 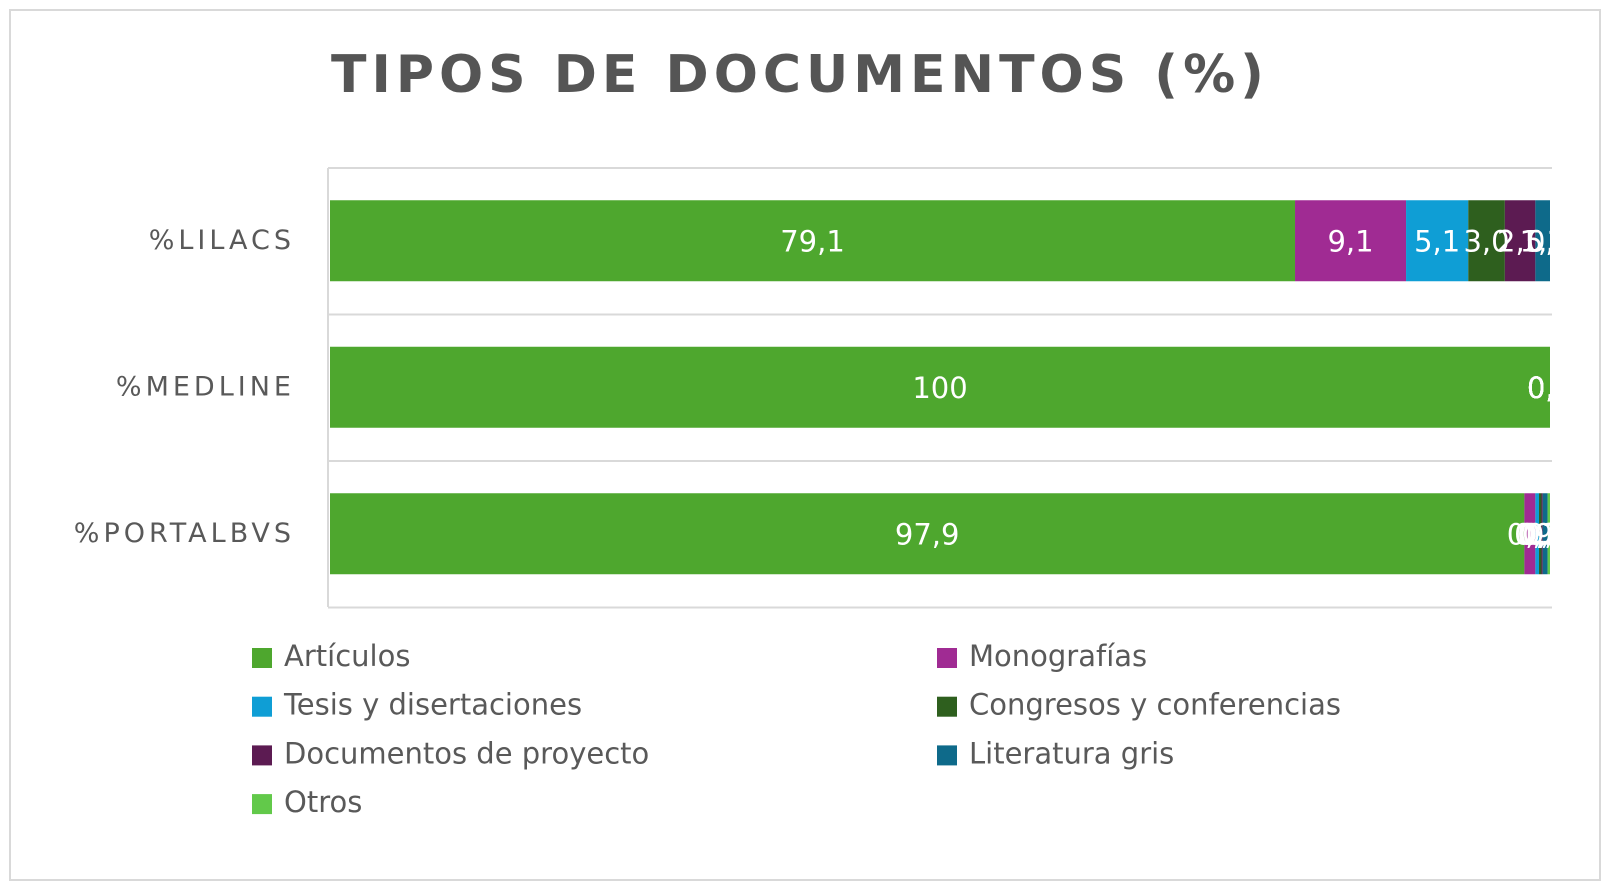 I want to click on data-label: 3,0, so click(x=1486, y=241).